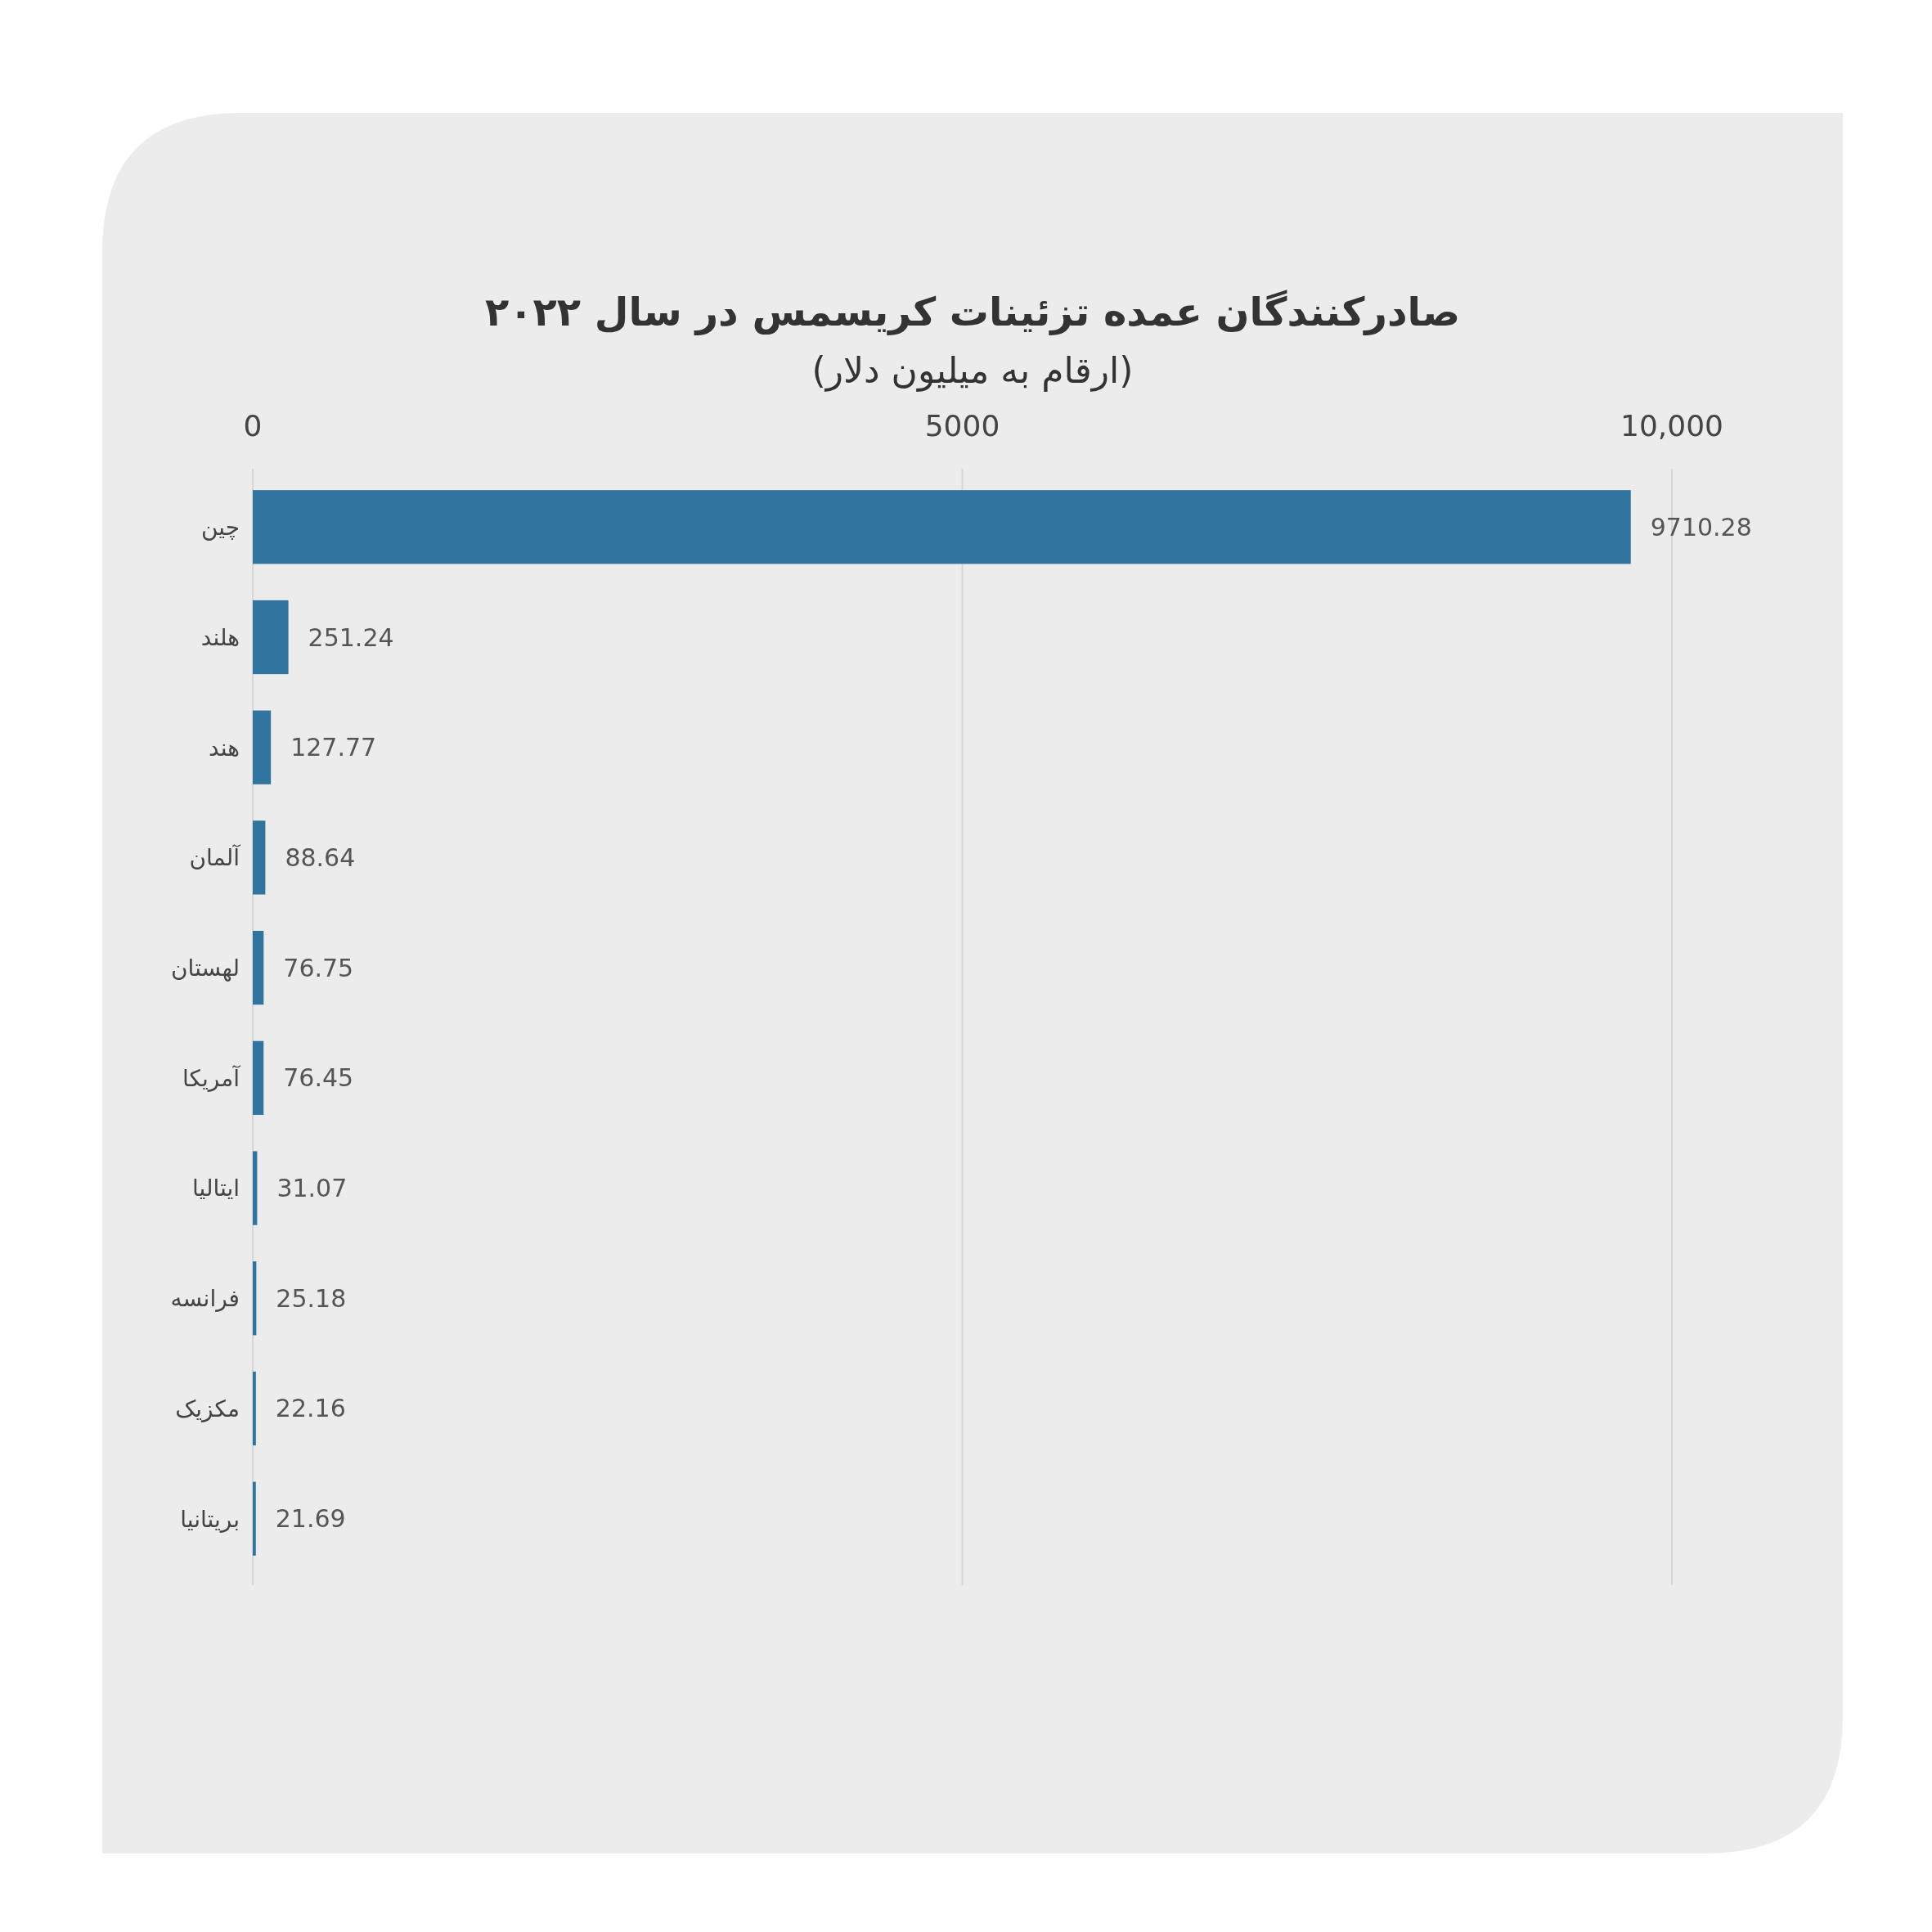 The image size is (1932, 1932). What do you see at coordinates (206, 968) in the screenshot?
I see `y-tick-label: لهستان` at bounding box center [206, 968].